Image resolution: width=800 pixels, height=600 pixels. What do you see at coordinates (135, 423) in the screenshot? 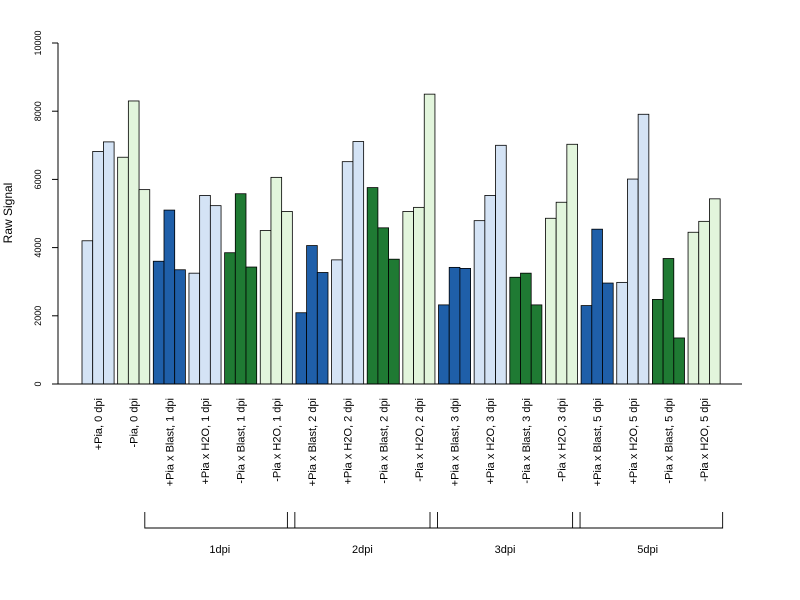
I see `category-label: -Pia, 0 dpi` at bounding box center [135, 423].